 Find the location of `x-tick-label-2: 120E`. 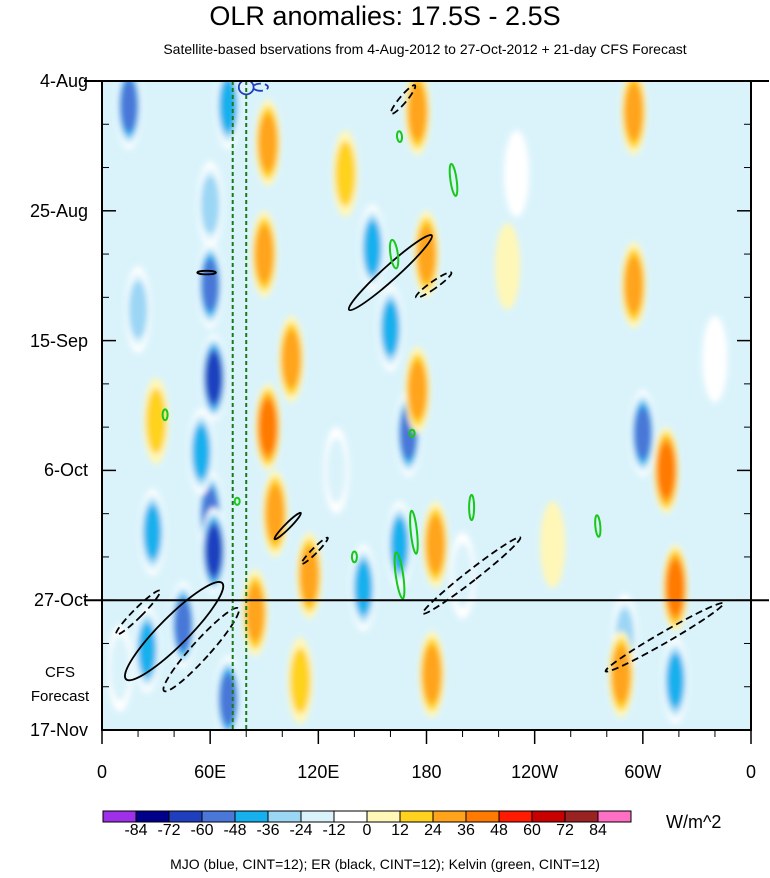

x-tick-label-2: 120E is located at coordinates (318, 772).